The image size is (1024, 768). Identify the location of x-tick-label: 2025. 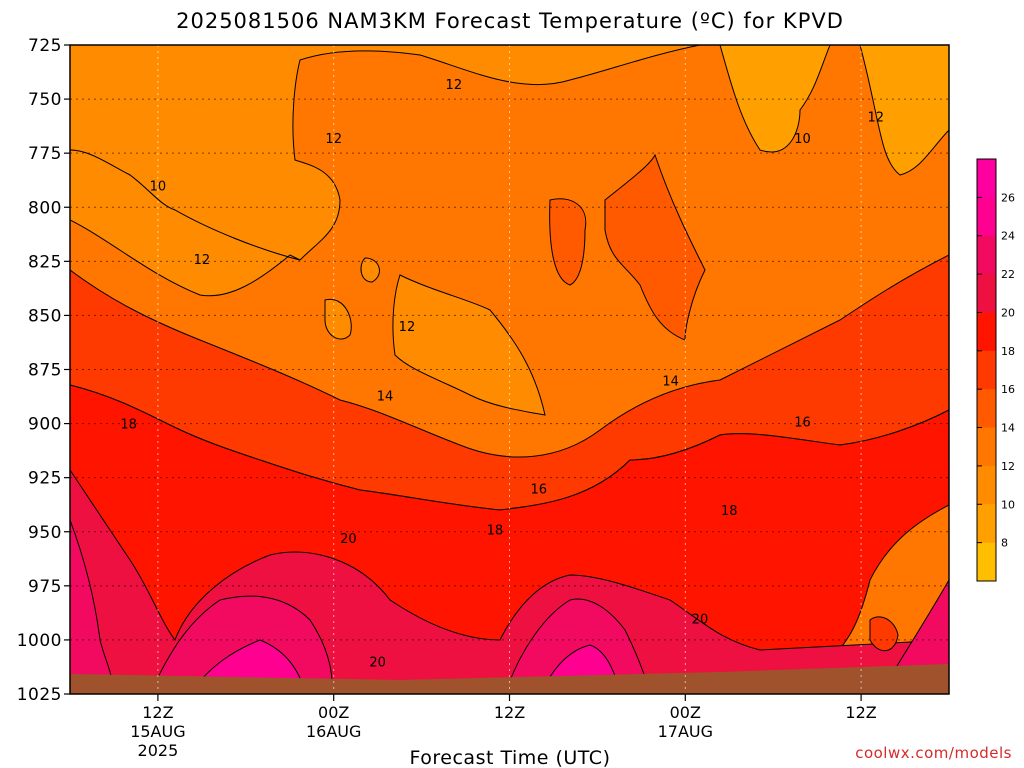
(158, 750).